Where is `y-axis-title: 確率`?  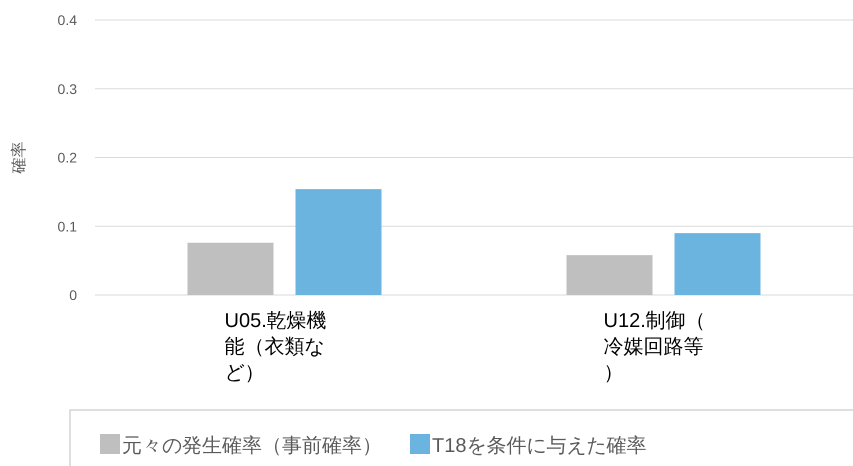
y-axis-title: 確率 is located at coordinates (19, 158).